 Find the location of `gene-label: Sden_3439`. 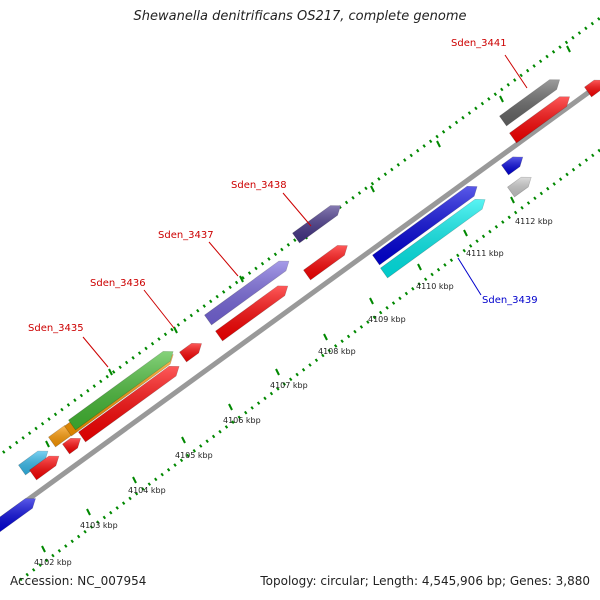

gene-label: Sden_3439 is located at coordinates (510, 300).